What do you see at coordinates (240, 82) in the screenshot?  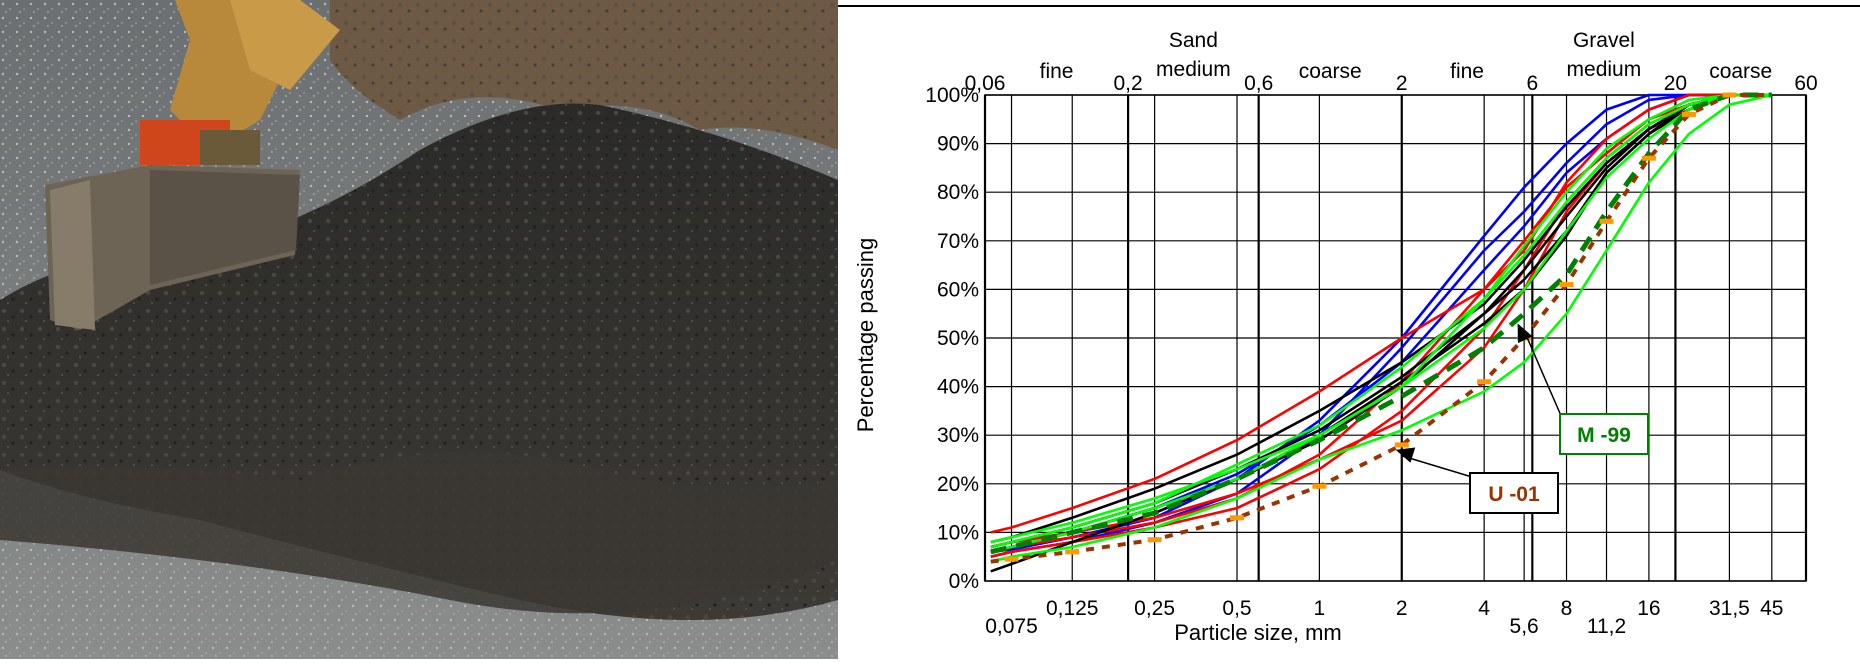 I see `excavator-arm` at bounding box center [240, 82].